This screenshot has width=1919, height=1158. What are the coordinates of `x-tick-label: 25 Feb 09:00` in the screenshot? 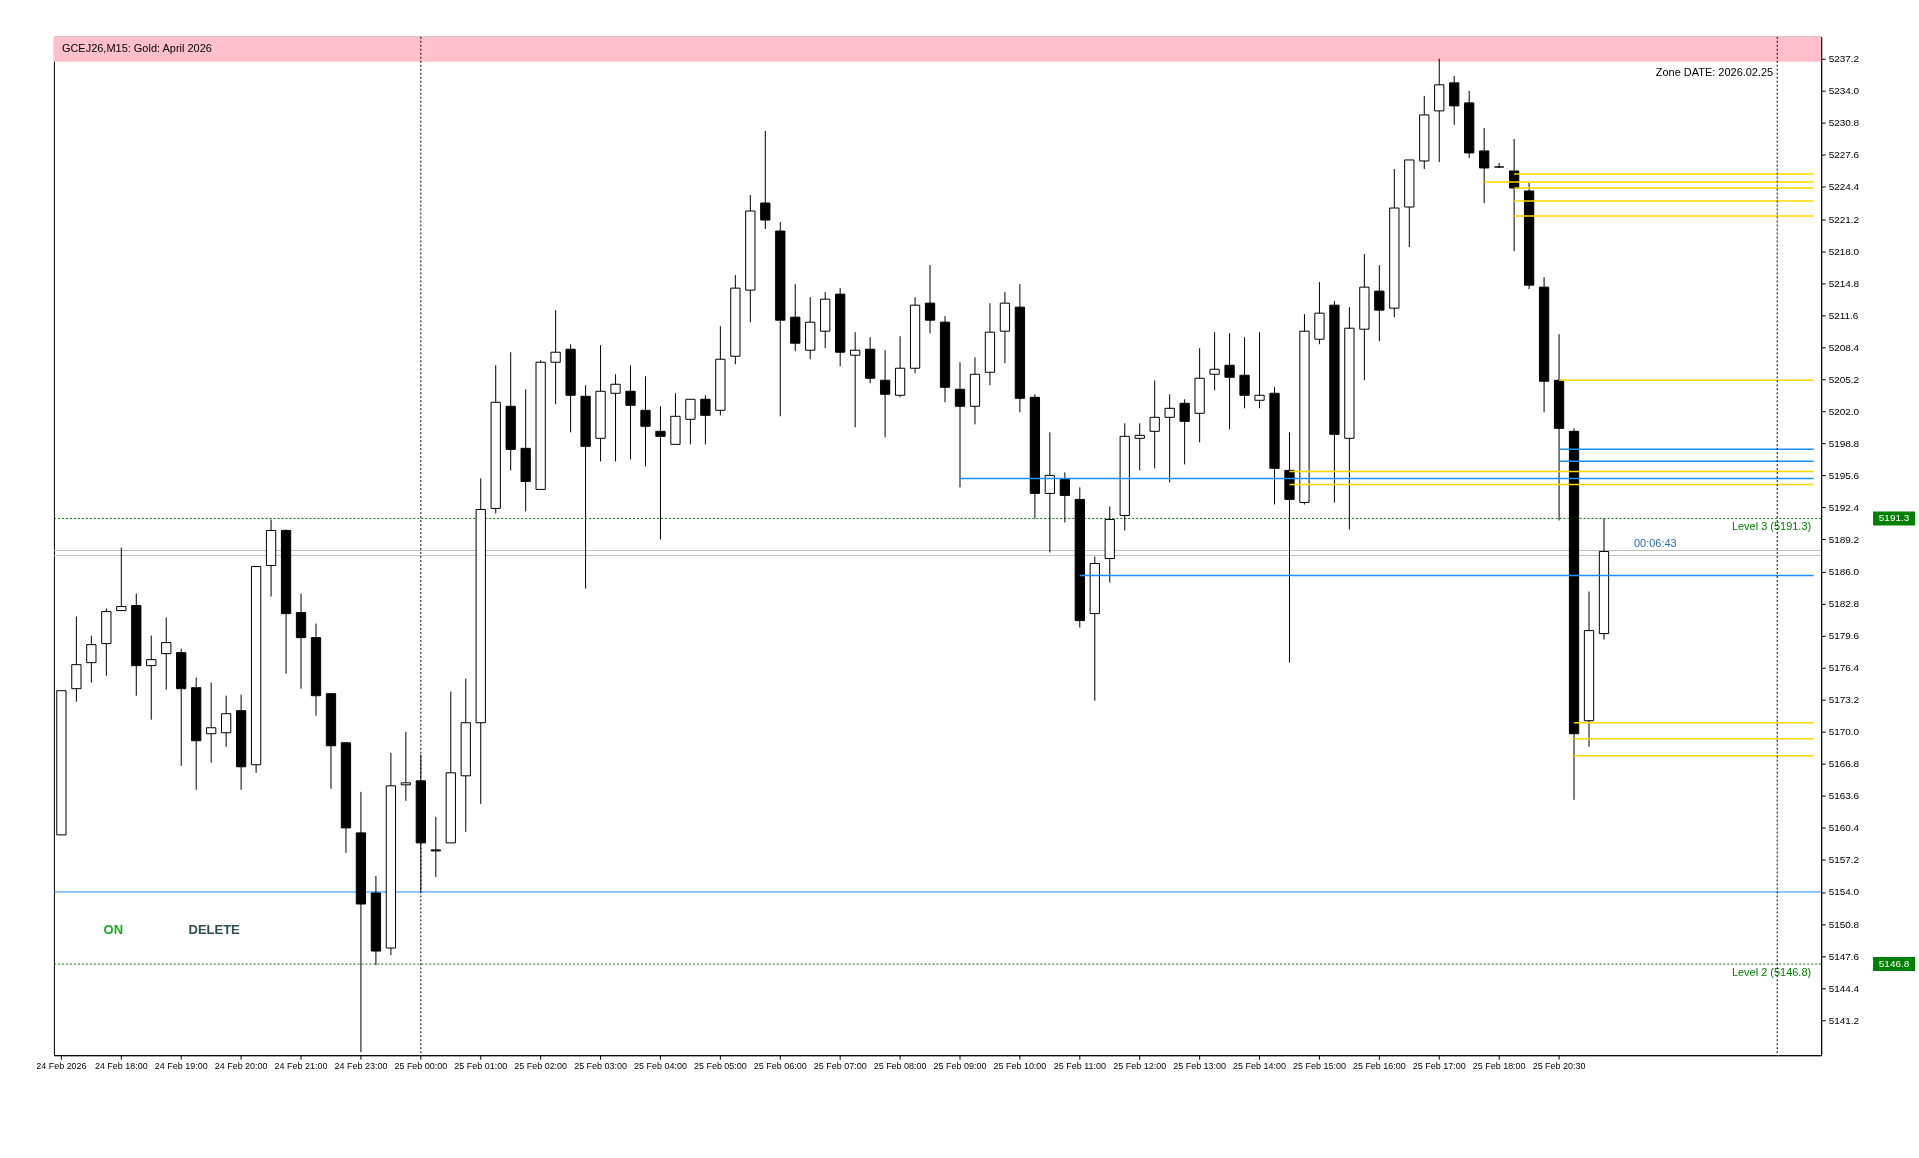 It's located at (960, 1065).